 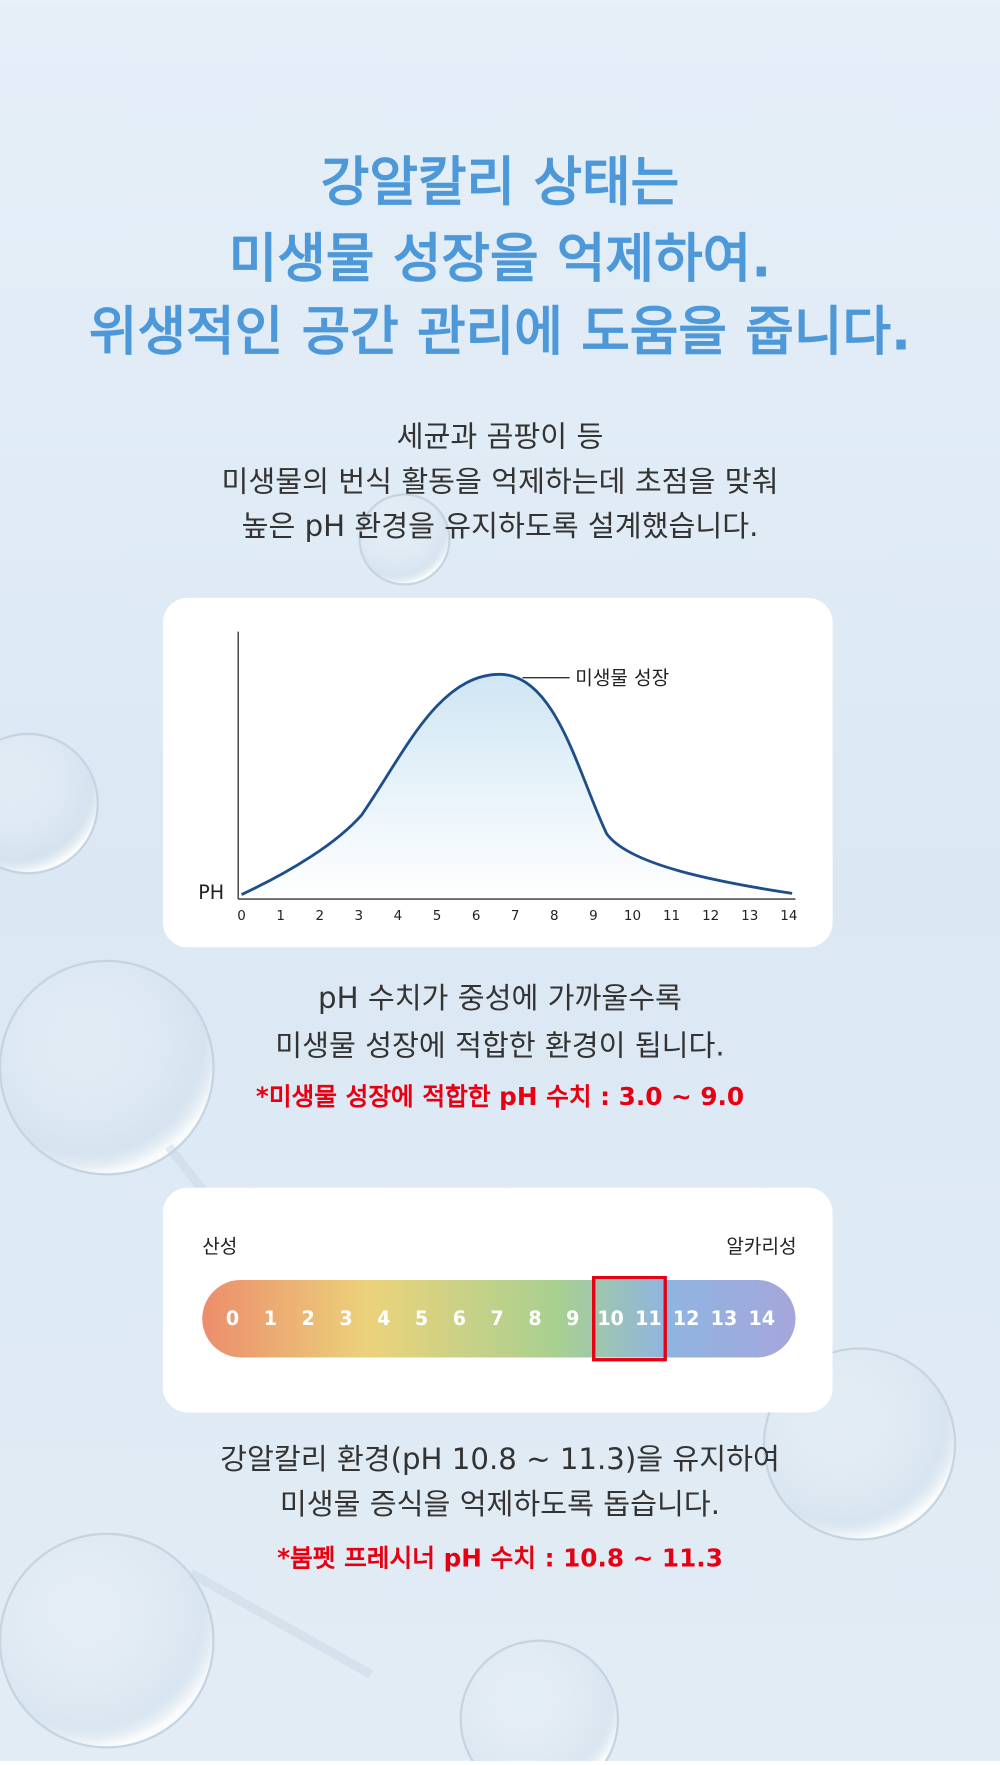 I want to click on alkaline-label: 알카리성, so click(x=761, y=1246).